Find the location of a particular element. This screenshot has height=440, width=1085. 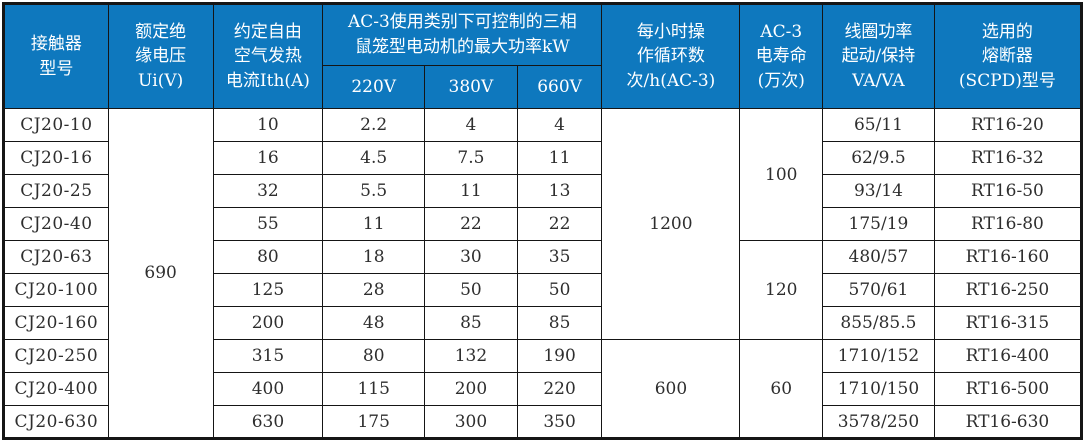

cell-model: CJ20-630 is located at coordinates (56, 422).